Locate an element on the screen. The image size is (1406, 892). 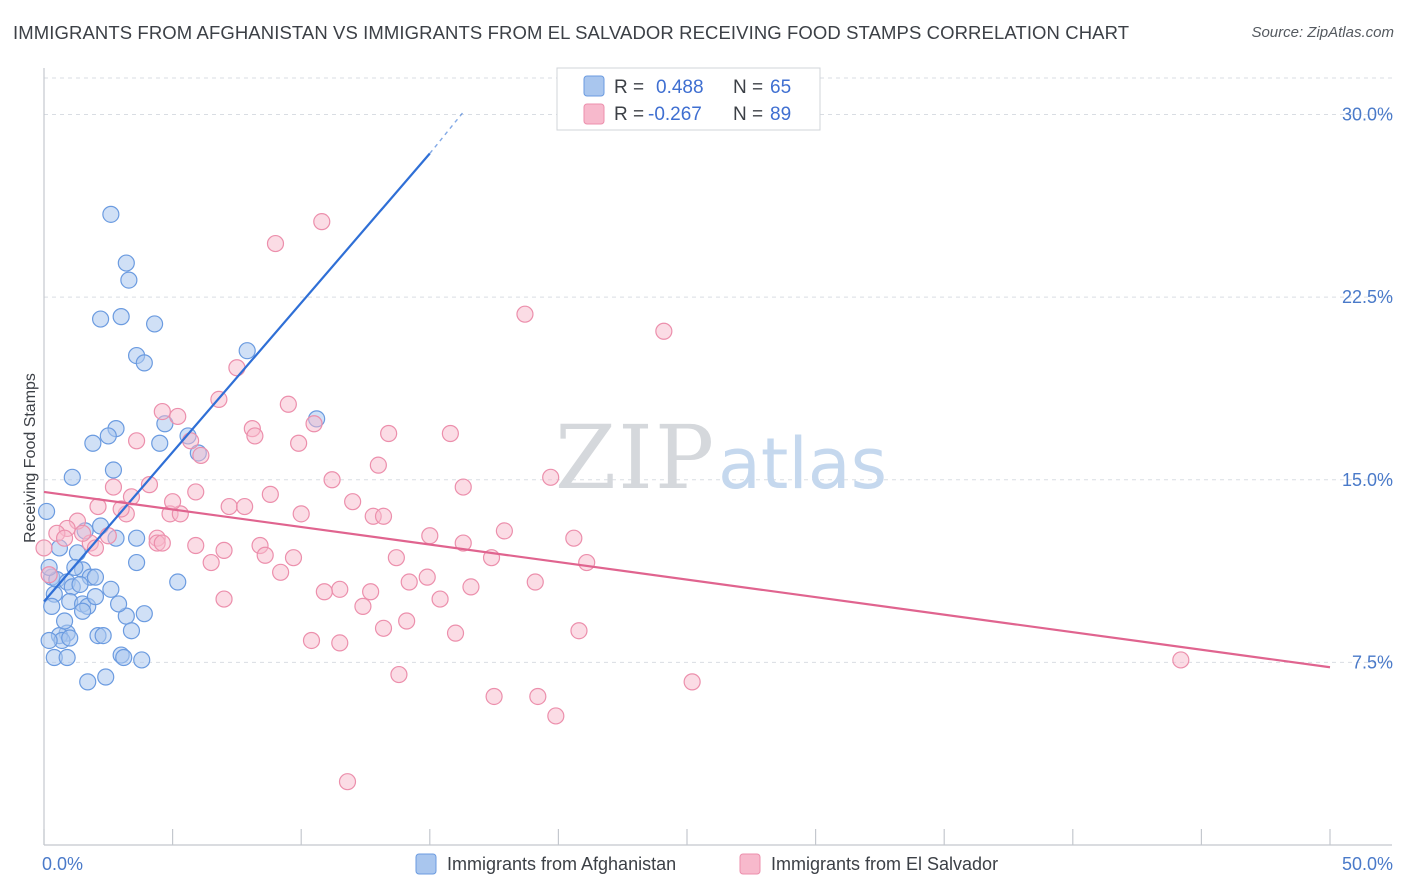
legend-r-value-1: 0.488 is located at coordinates (680, 87).